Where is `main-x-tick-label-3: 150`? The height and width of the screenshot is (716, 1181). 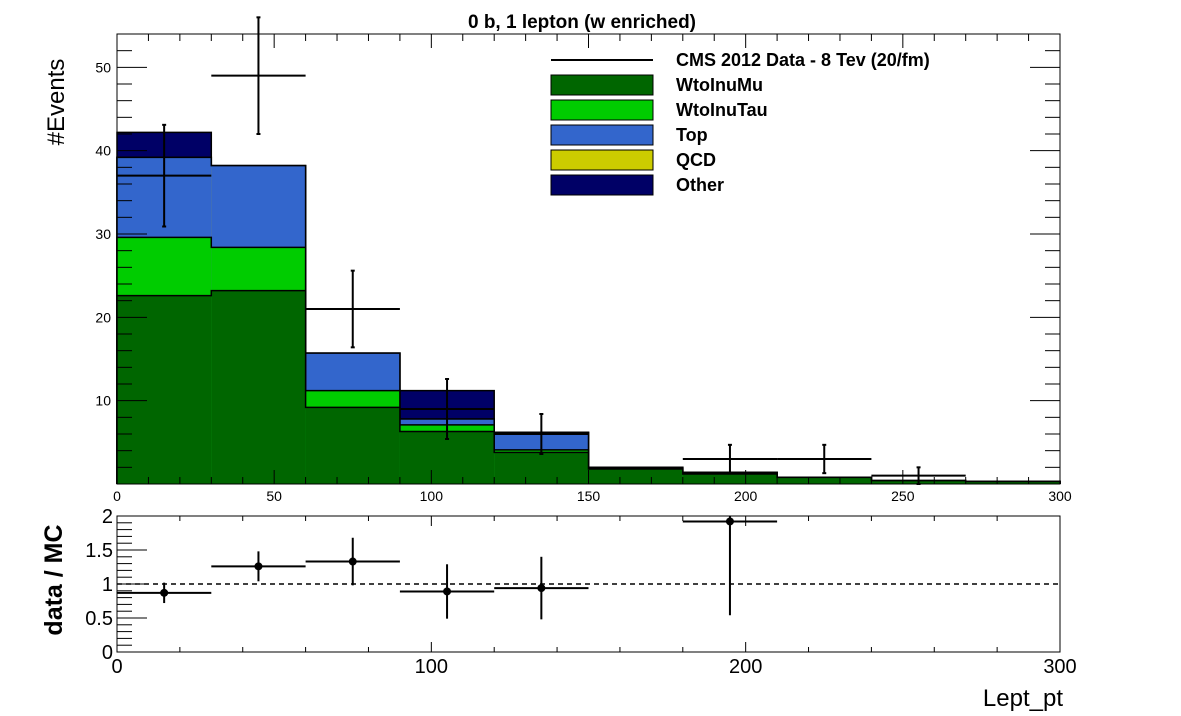 main-x-tick-label-3: 150 is located at coordinates (589, 496).